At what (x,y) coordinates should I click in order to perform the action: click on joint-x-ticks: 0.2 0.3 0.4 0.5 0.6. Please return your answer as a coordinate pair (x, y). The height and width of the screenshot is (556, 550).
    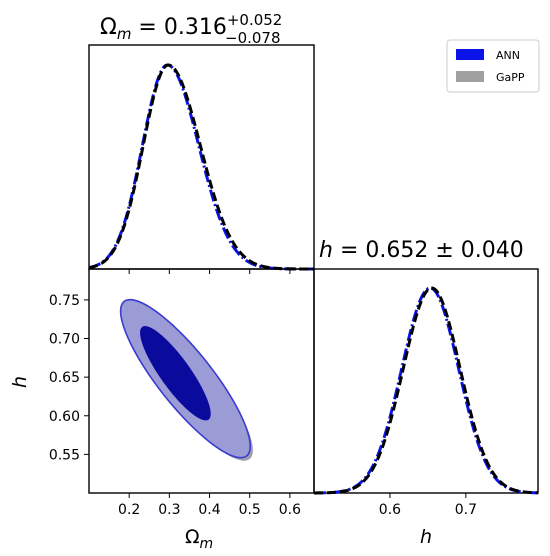
    Looking at the image, I should click on (209, 505).